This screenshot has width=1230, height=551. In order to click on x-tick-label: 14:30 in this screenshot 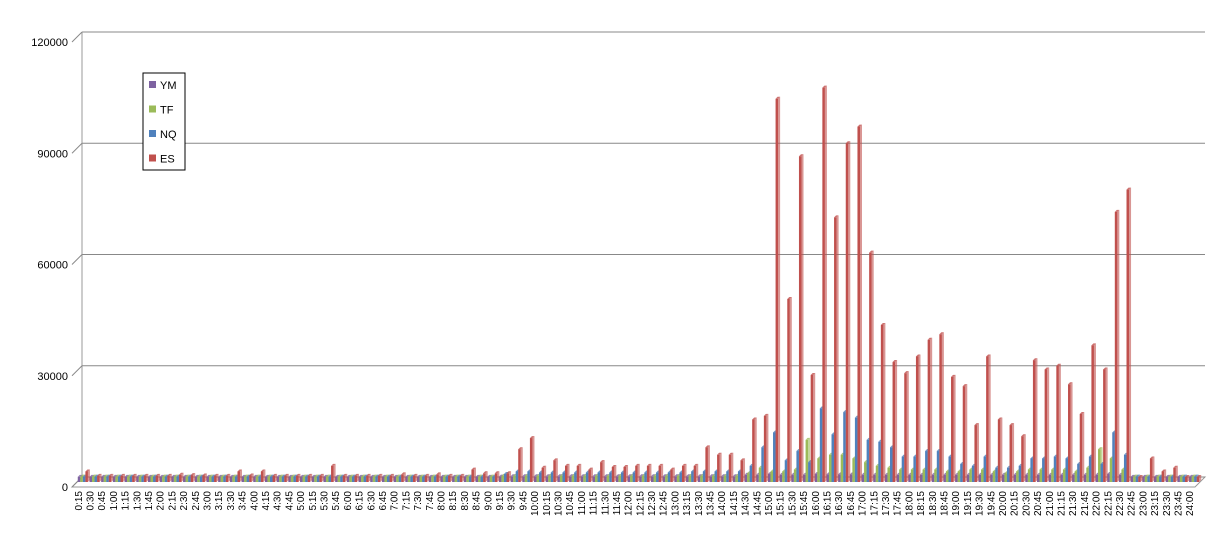, I will do `click(746, 503)`.